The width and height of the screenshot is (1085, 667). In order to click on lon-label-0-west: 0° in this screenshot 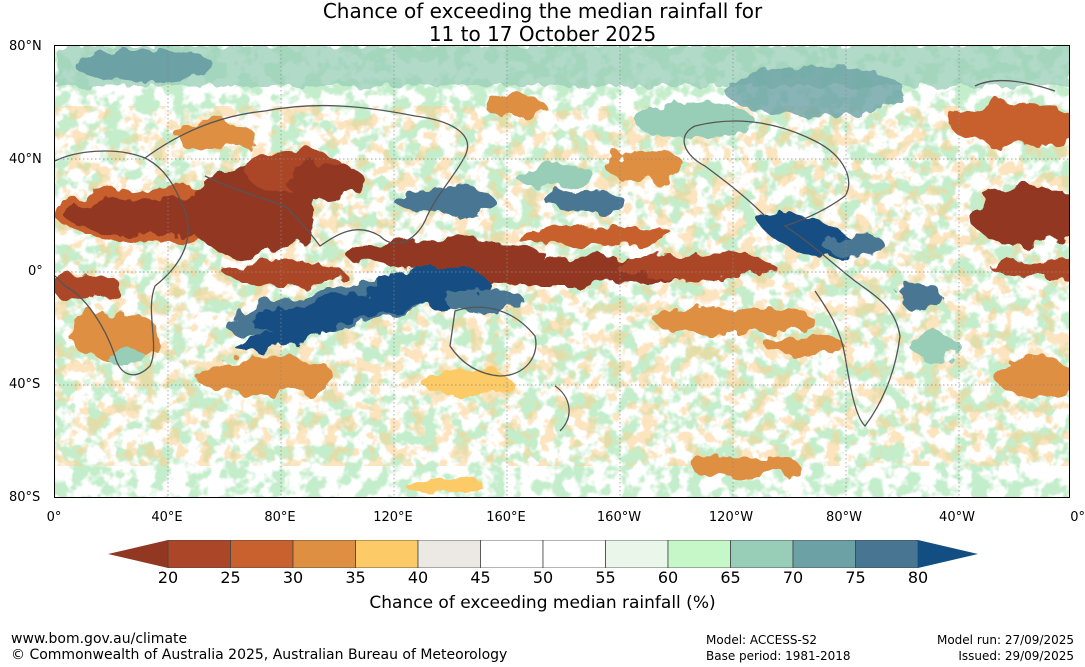, I will do `click(54, 517)`.